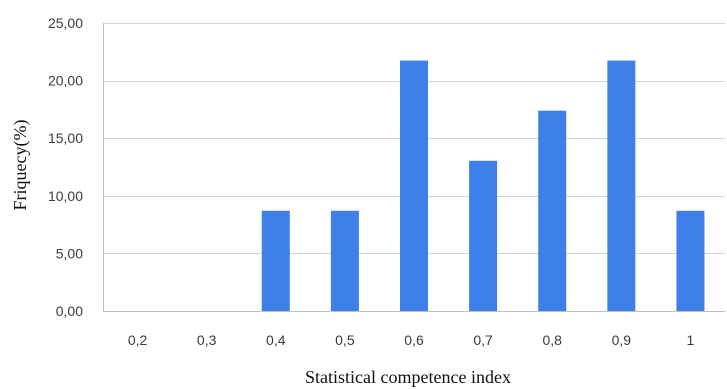  I want to click on y-tick-label: 25,00, so click(65, 23).